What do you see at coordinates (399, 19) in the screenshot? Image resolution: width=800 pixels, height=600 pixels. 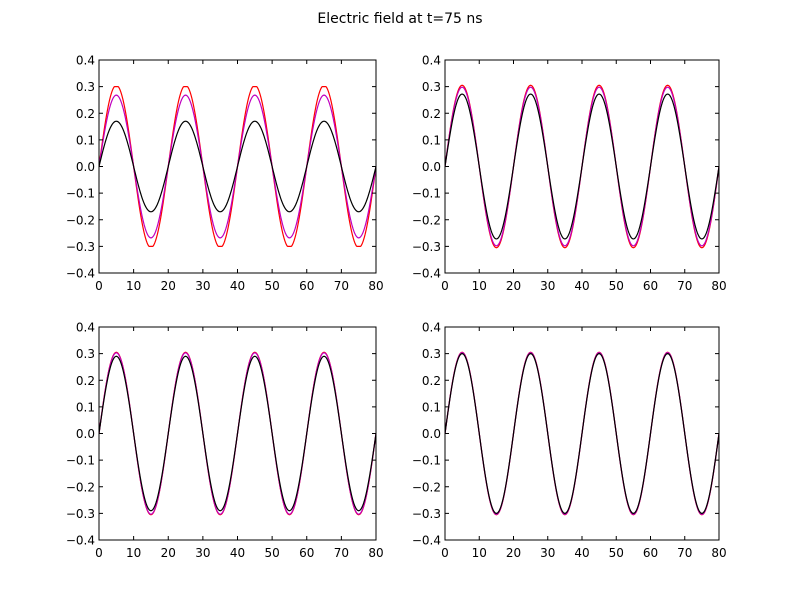 I see `figure-title: Electric field at t=75 ns` at bounding box center [399, 19].